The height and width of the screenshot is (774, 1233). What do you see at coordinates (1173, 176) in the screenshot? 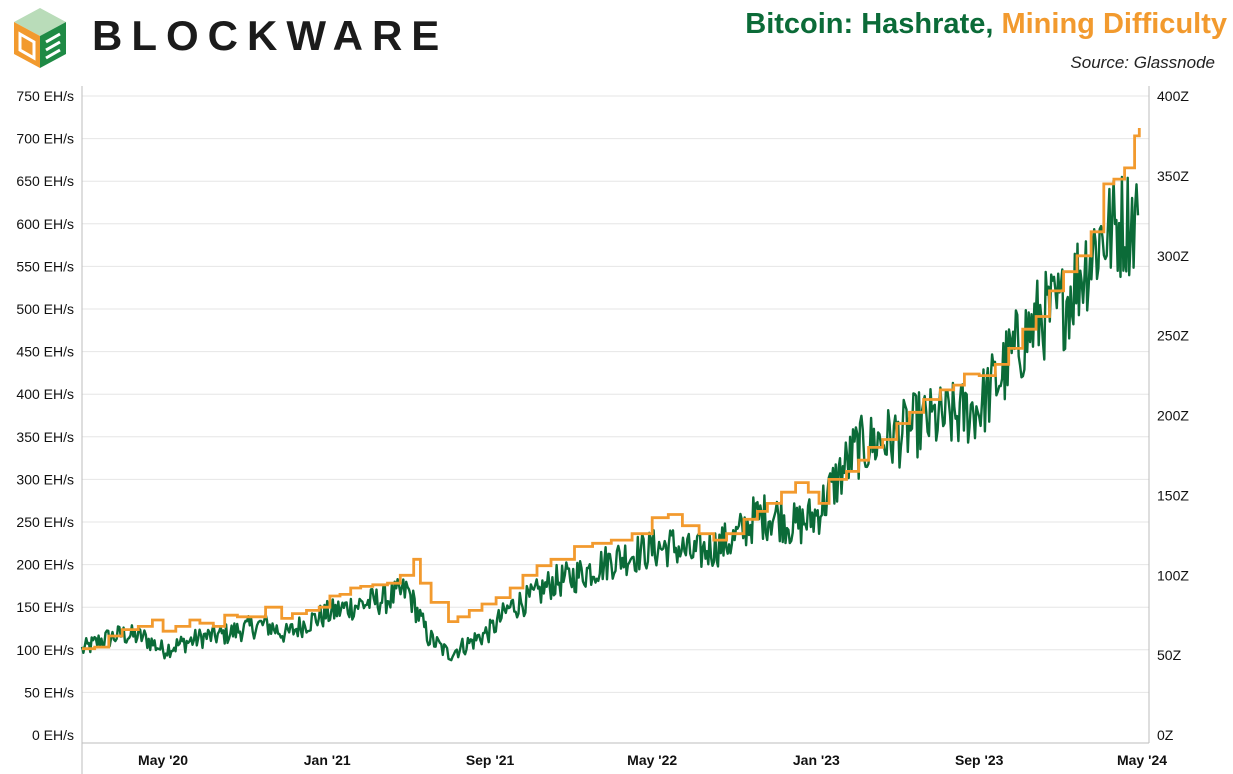
I see `y-right-tick-label: 350Z` at bounding box center [1173, 176].